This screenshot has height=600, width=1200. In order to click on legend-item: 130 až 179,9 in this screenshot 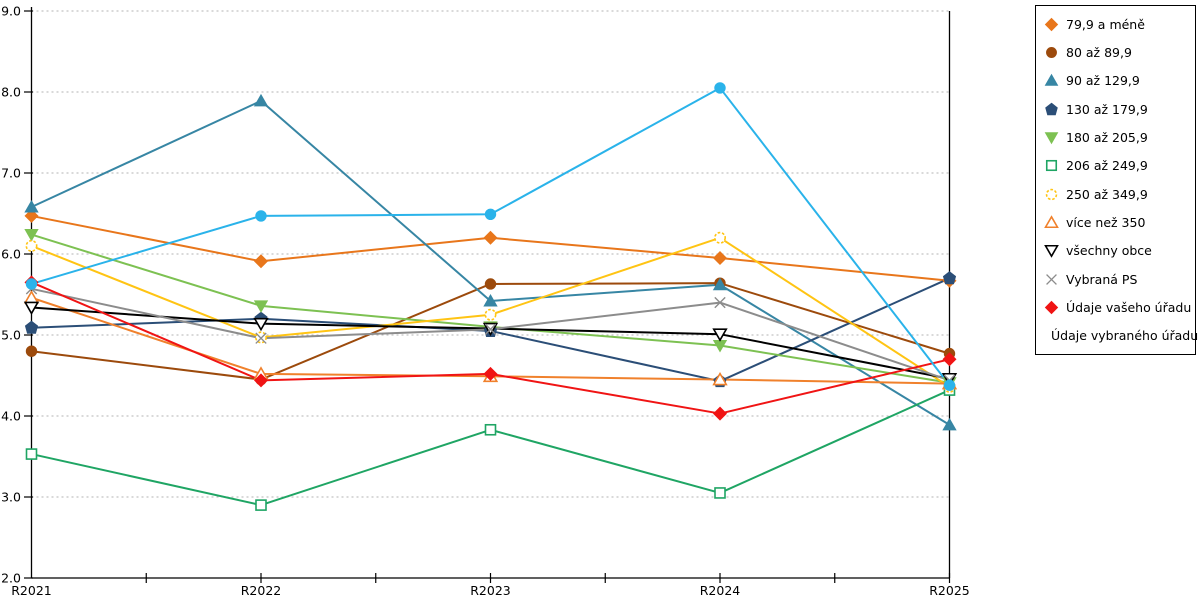, I will do `click(1119, 109)`.